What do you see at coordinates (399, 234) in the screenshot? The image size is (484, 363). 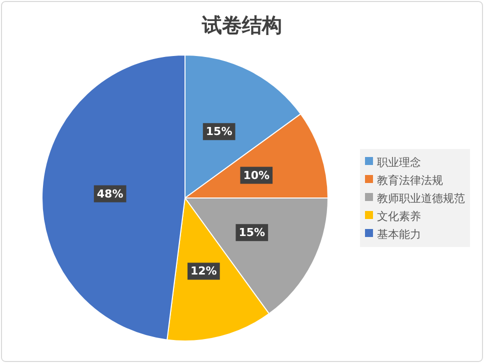 I see `legend-label: 基本能力` at bounding box center [399, 234].